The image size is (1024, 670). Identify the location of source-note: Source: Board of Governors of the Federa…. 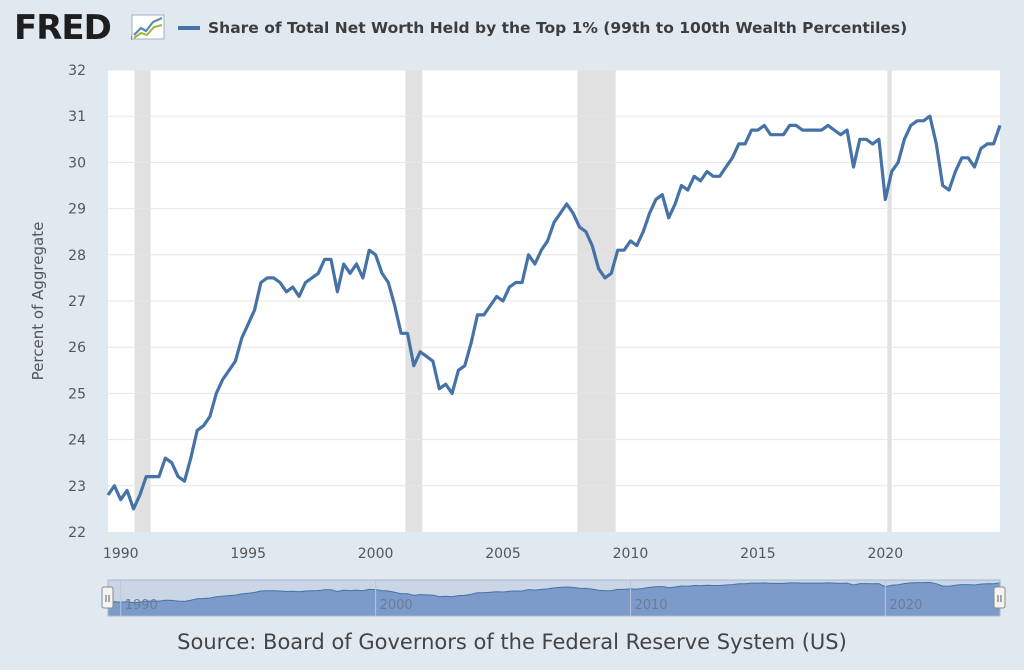
(512, 642).